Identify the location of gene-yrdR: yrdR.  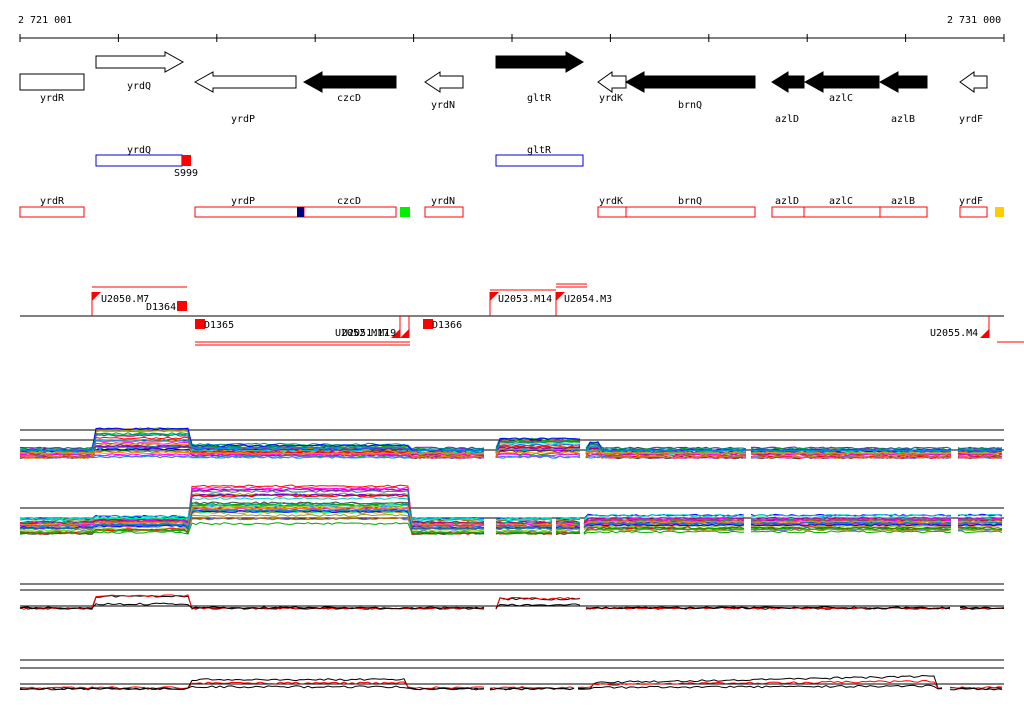
(52, 88).